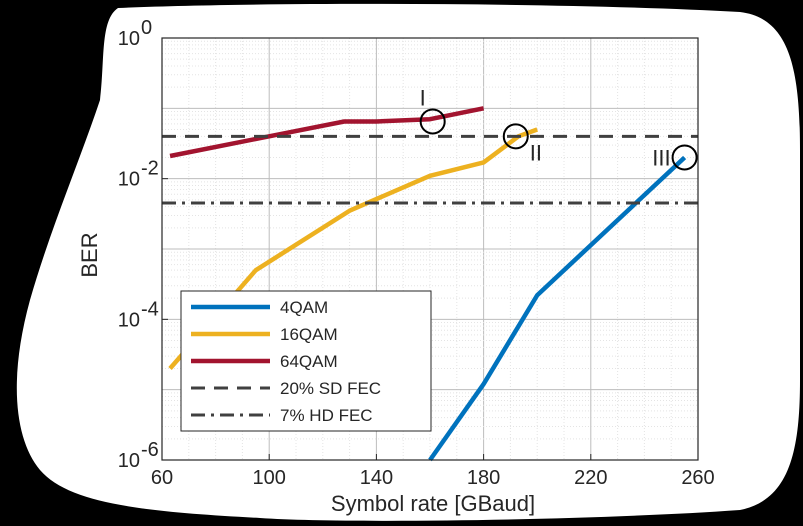 This screenshot has height=526, width=803. What do you see at coordinates (89, 254) in the screenshot?
I see `y-axis-title: BER` at bounding box center [89, 254].